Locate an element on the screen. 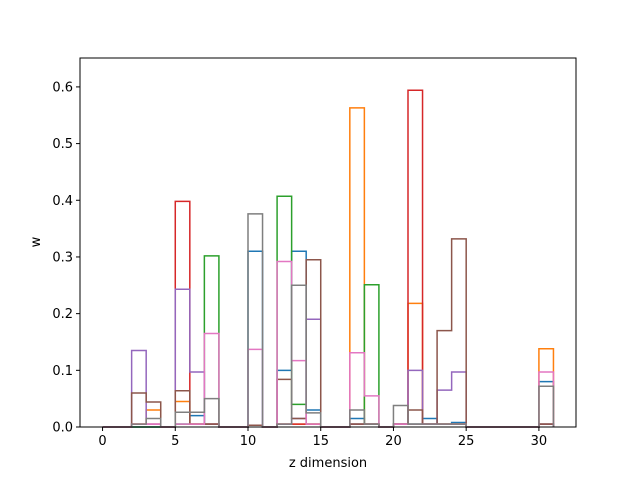 This screenshot has width=640, height=480. x-tick-label: 20 is located at coordinates (393, 441).